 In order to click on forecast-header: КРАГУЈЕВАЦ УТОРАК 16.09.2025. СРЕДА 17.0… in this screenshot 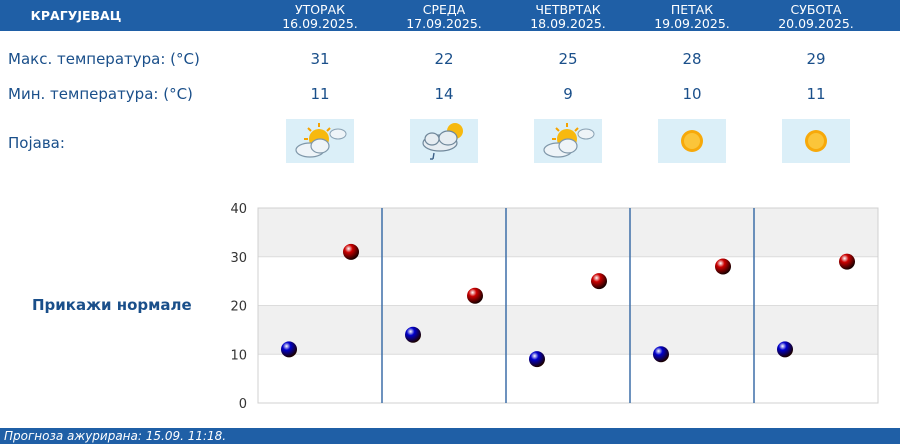, I will do `click(450, 15)`.